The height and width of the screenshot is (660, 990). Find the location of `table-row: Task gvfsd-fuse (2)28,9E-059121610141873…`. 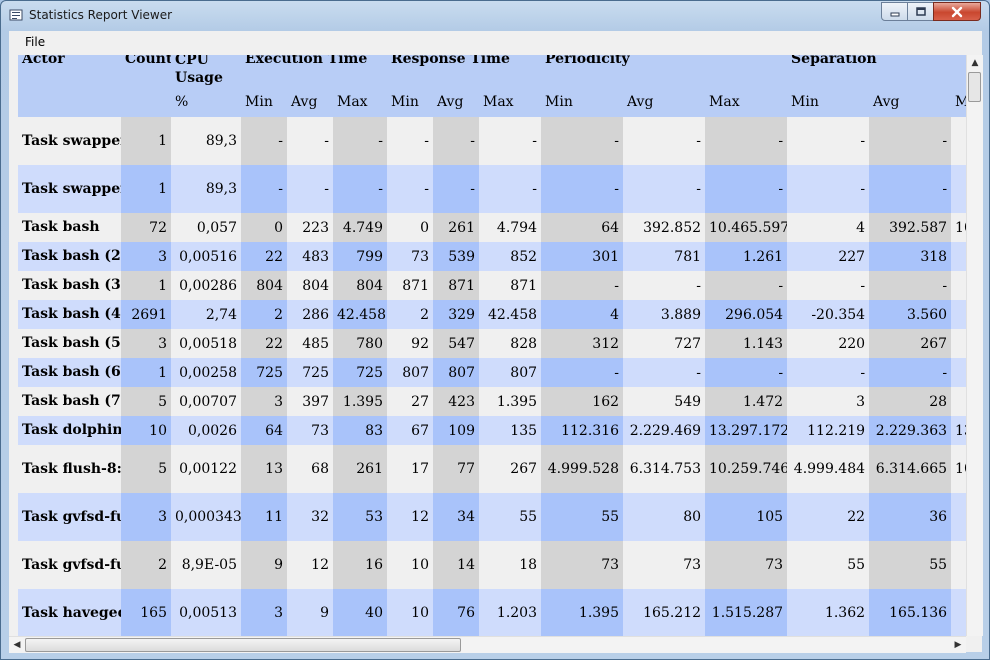

table-row: Task gvfsd-fuse (2)28,9E-059121610141873… is located at coordinates (492, 565).